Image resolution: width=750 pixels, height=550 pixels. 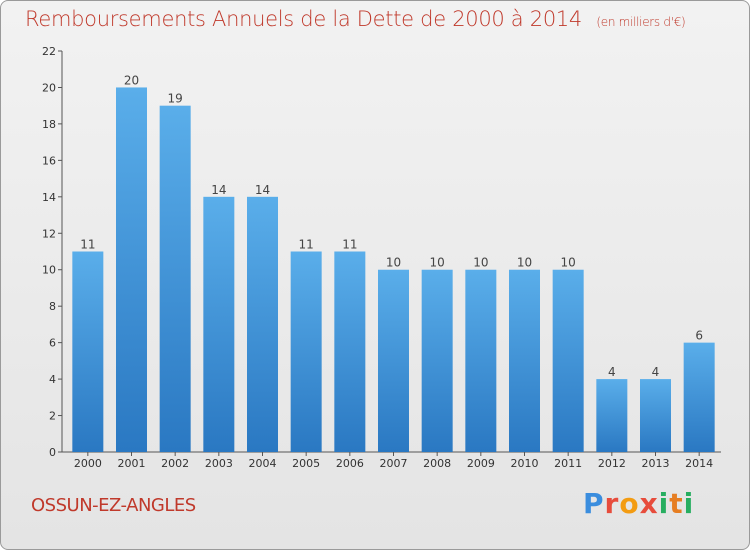 What do you see at coordinates (88, 463) in the screenshot?
I see `x-tick-label: 2000` at bounding box center [88, 463].